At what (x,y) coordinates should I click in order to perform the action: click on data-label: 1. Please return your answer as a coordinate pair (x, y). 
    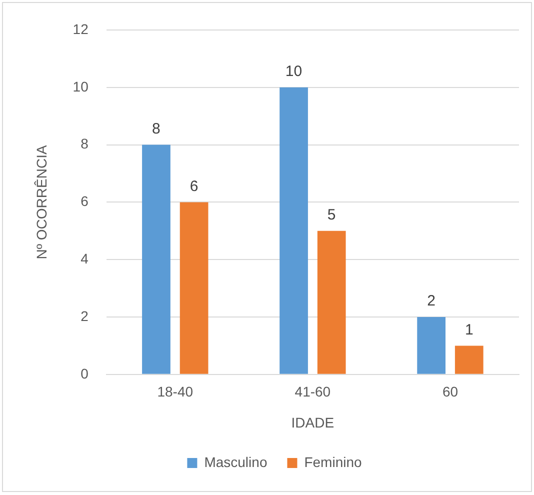
    Looking at the image, I should click on (469, 329).